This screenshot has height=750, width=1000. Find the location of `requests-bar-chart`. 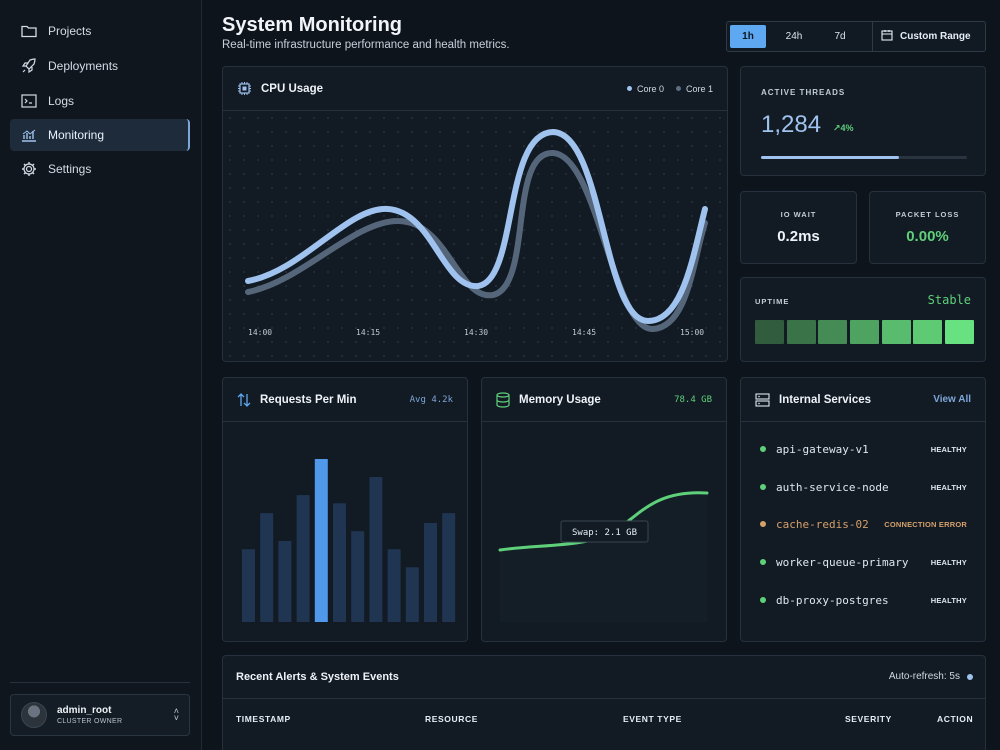

requests-bar-chart is located at coordinates (349, 540).